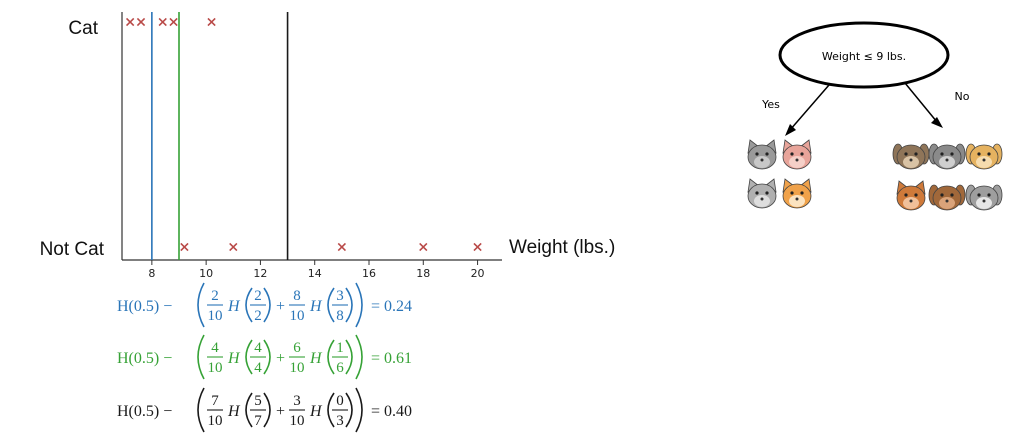 The height and width of the screenshot is (436, 1030). What do you see at coordinates (215, 401) in the screenshot?
I see `fraction-numerator: 7` at bounding box center [215, 401].